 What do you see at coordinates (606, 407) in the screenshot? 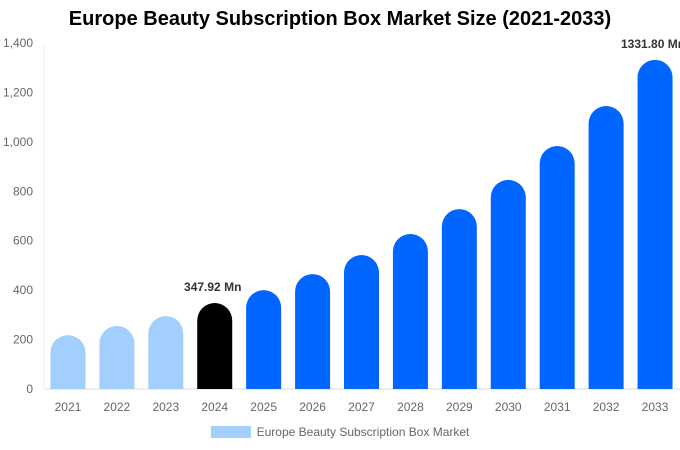
I see `x-tick-label: 2032` at bounding box center [606, 407].